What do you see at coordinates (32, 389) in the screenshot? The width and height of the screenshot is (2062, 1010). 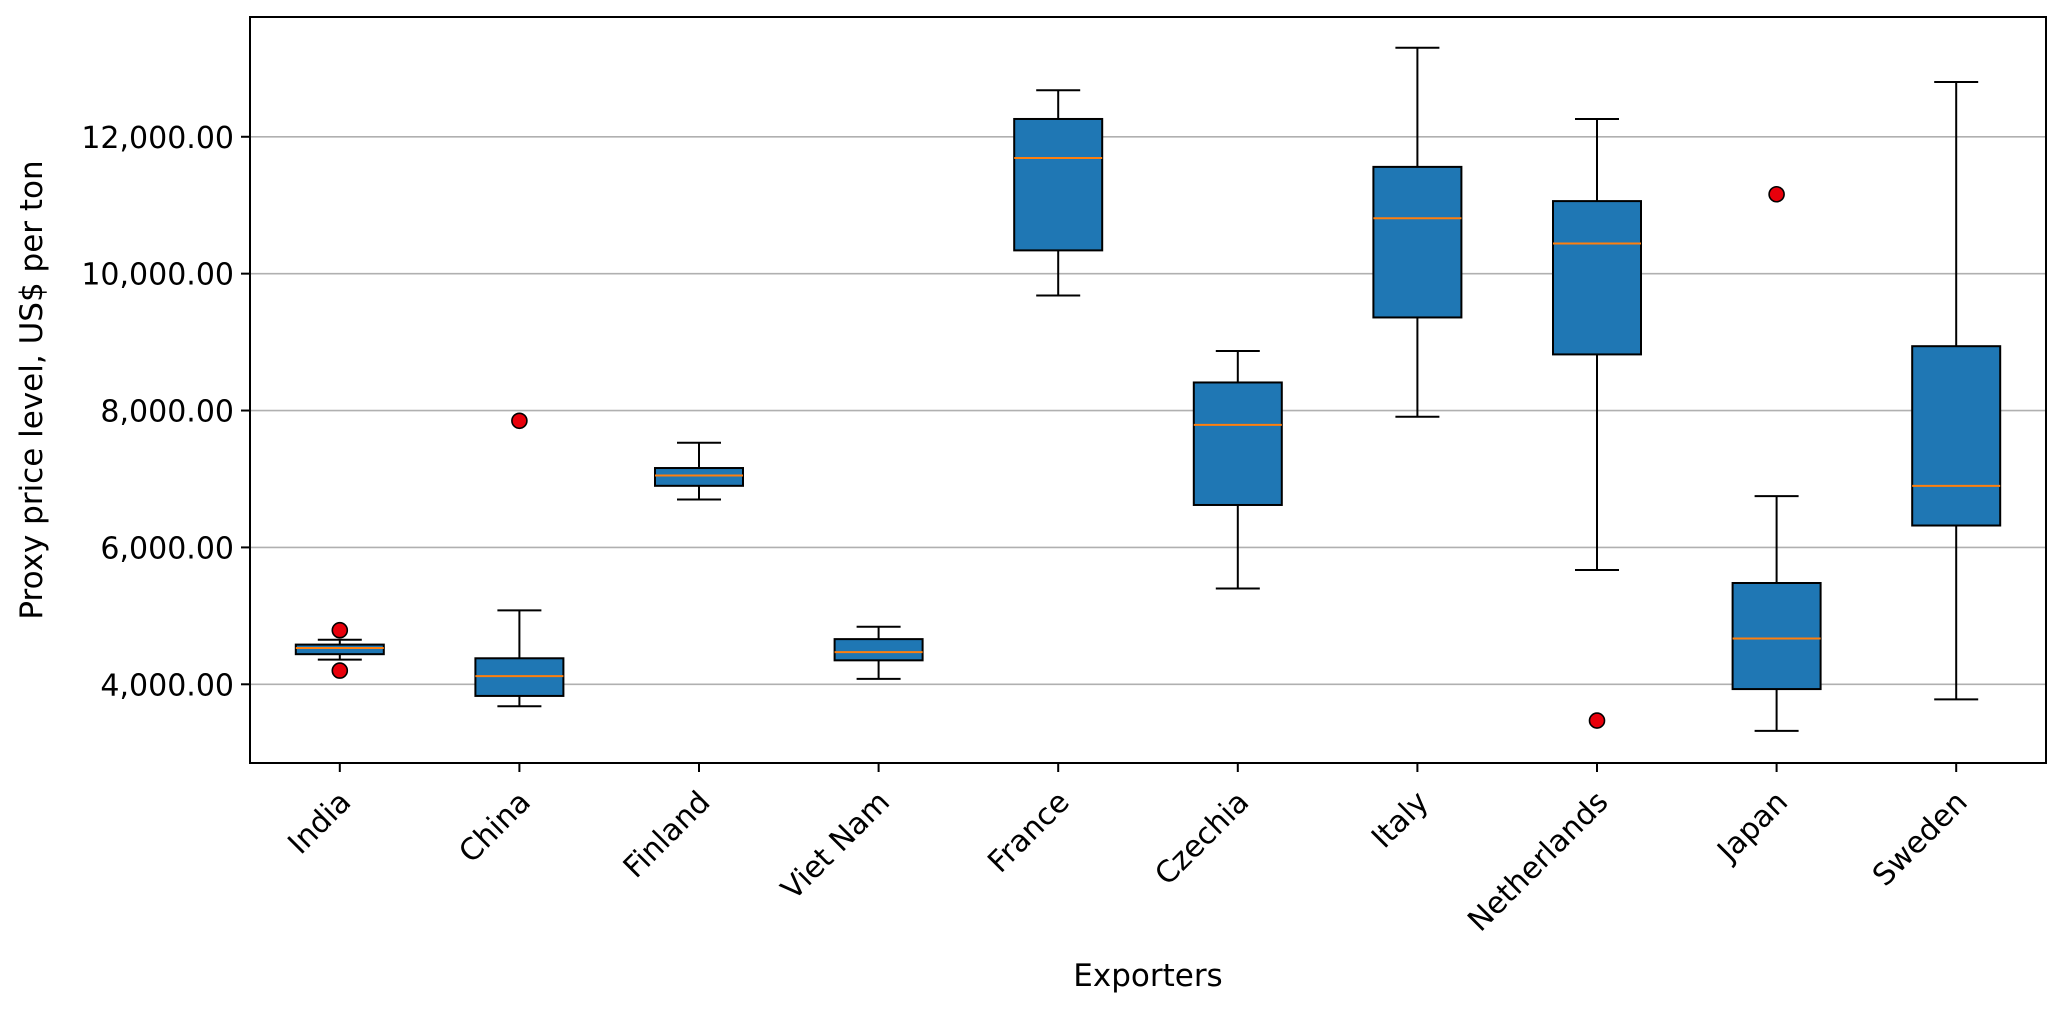 I see `y-axis-title: Proxy price level, US$ per ton` at bounding box center [32, 389].